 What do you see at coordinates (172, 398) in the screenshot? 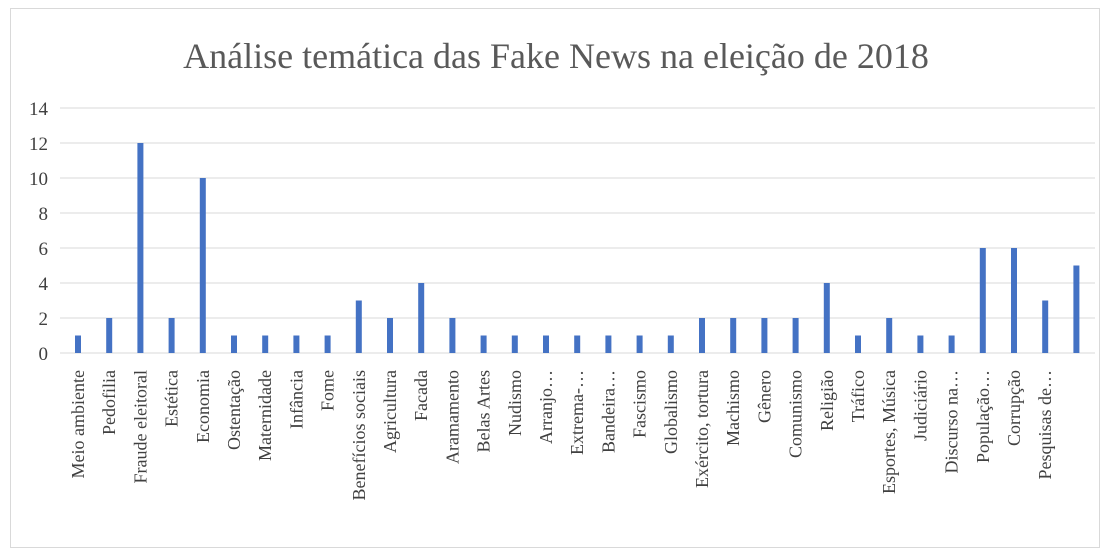
I see `x-tick-label: Estética` at bounding box center [172, 398].